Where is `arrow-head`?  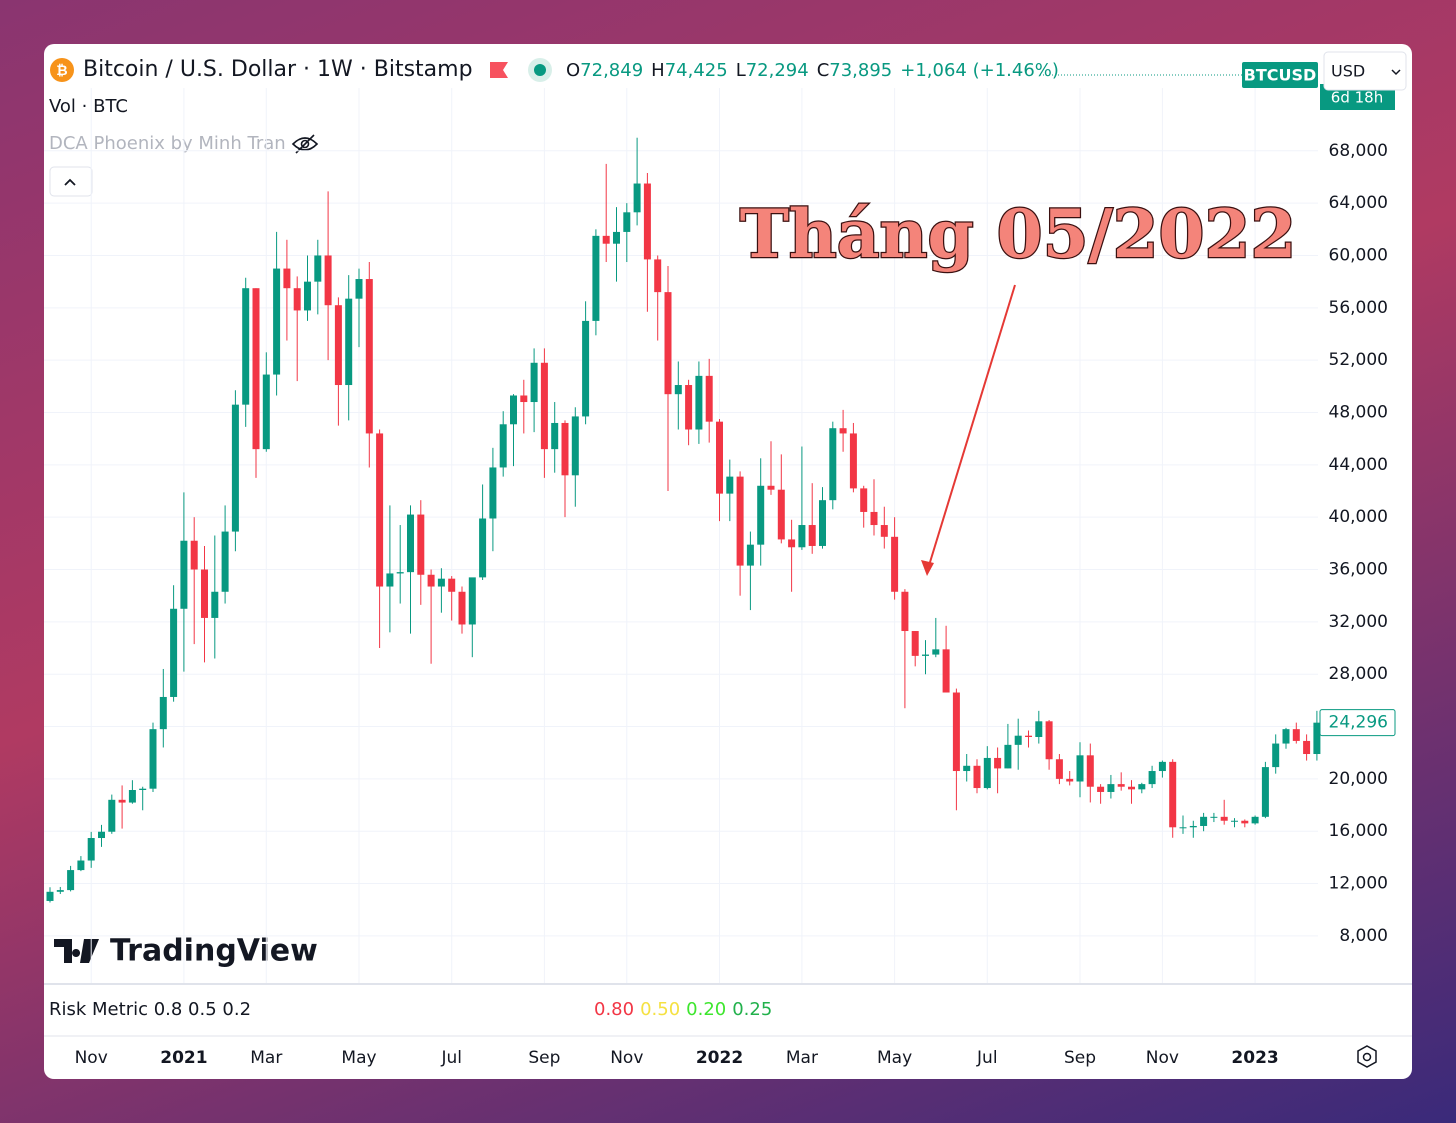
arrow-head is located at coordinates (927, 568).